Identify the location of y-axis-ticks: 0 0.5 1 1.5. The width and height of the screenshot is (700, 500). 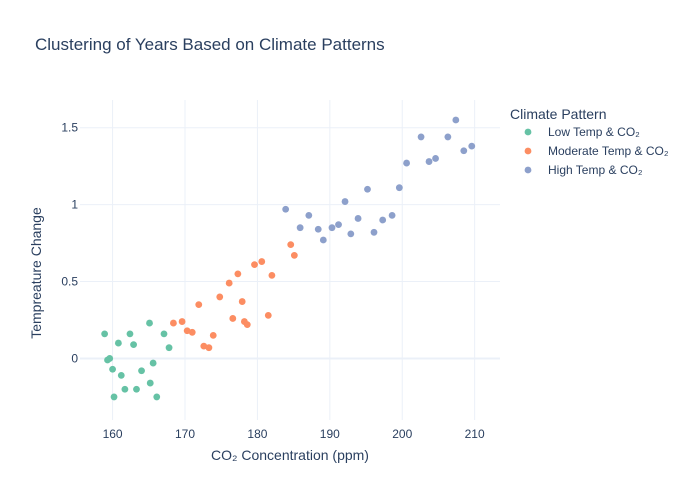
(69, 243).